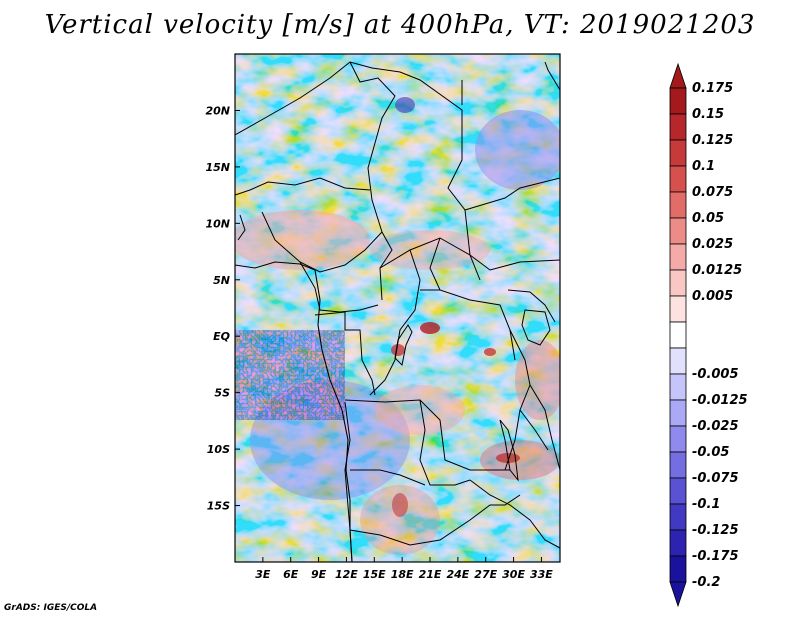 The height and width of the screenshot is (618, 800). What do you see at coordinates (708, 114) in the screenshot?
I see `colorbar-label: 0.15` at bounding box center [708, 114].